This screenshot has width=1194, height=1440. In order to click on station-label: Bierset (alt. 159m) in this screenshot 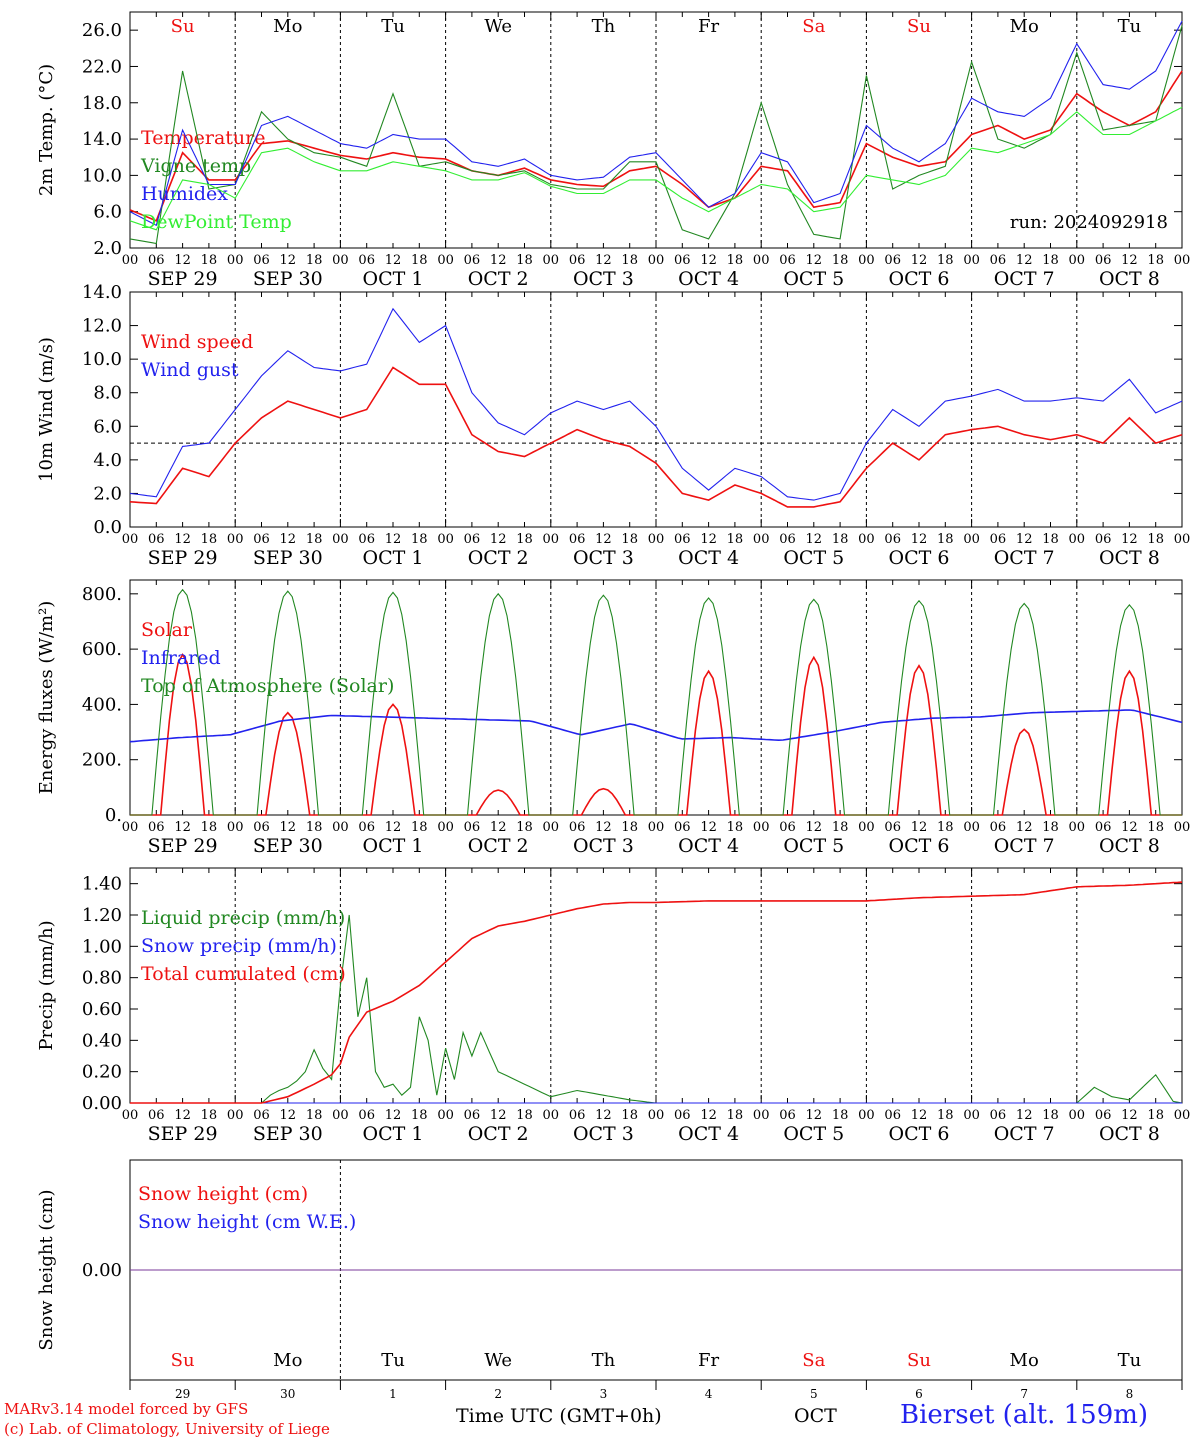, I will do `click(1024, 1415)`.